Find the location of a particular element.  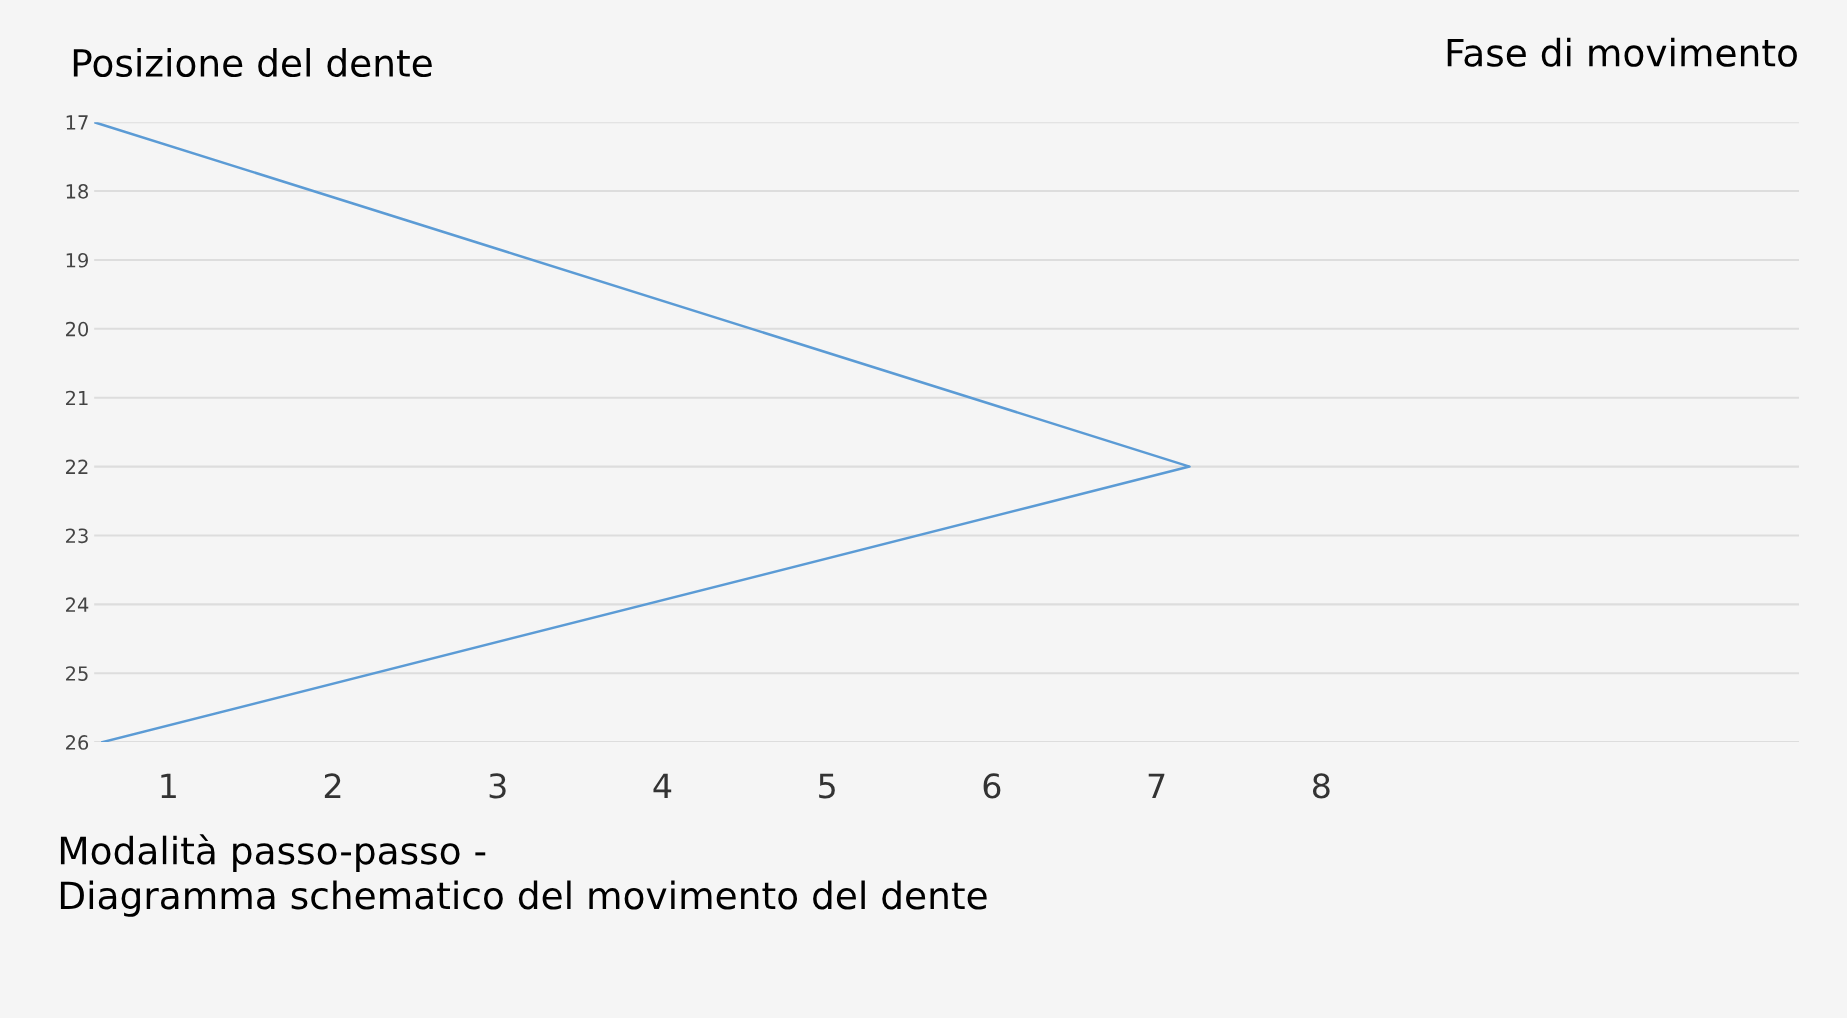

y-tick-label: 18 is located at coordinates (77, 191).